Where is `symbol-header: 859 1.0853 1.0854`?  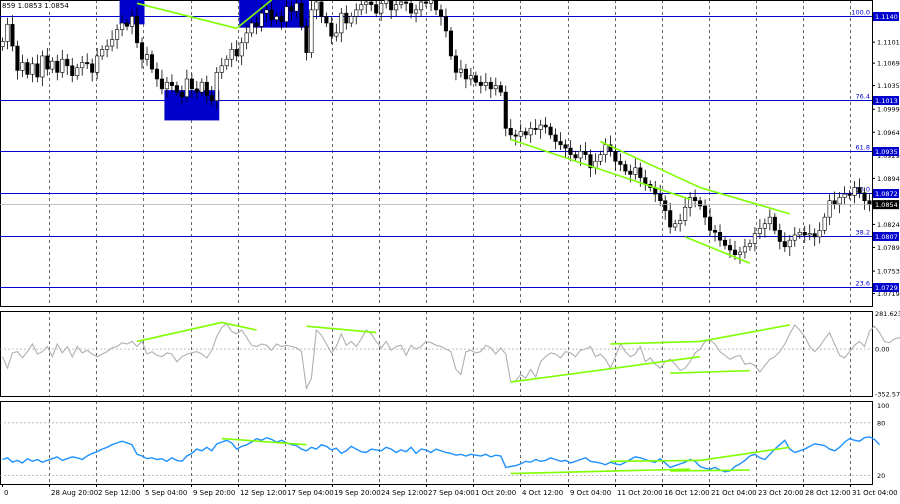
symbol-header: 859 1.0853 1.0854 is located at coordinates (35, 6).